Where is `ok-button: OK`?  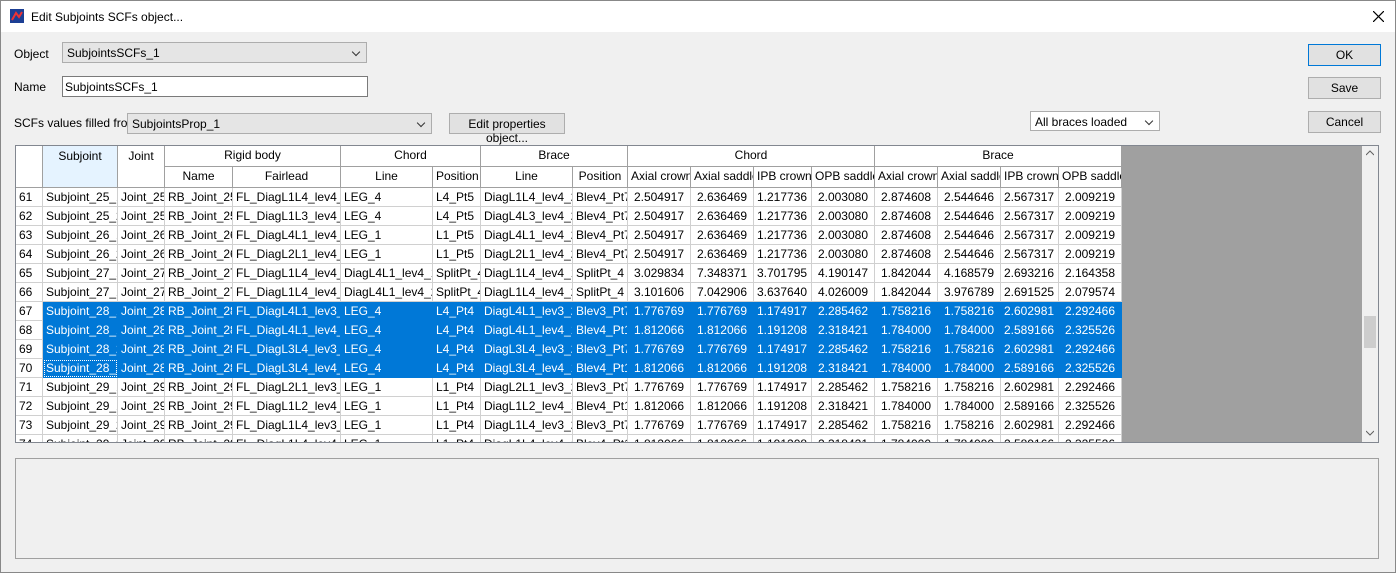
ok-button: OK is located at coordinates (1344, 55).